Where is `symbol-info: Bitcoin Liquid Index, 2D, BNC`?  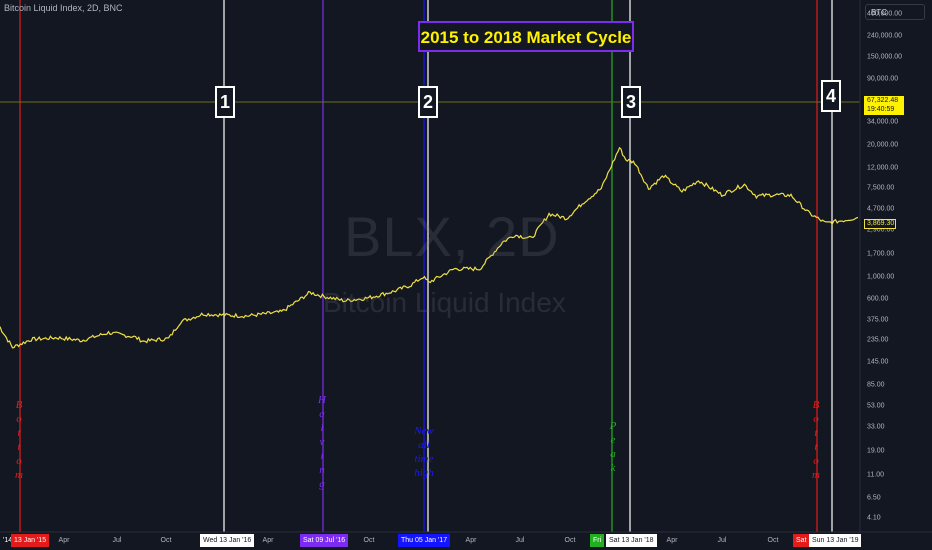 symbol-info: Bitcoin Liquid Index, 2D, BNC is located at coordinates (63, 8).